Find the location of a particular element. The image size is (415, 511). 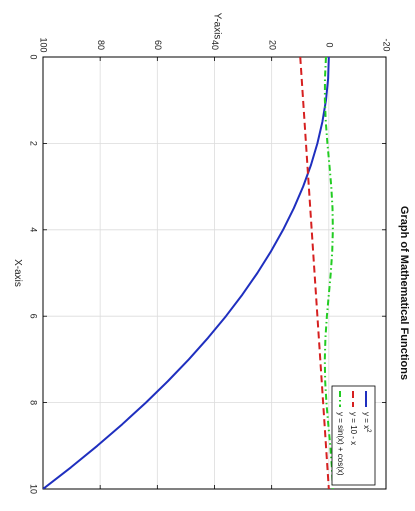

x-tick-label: 6 is located at coordinates (34, 316).